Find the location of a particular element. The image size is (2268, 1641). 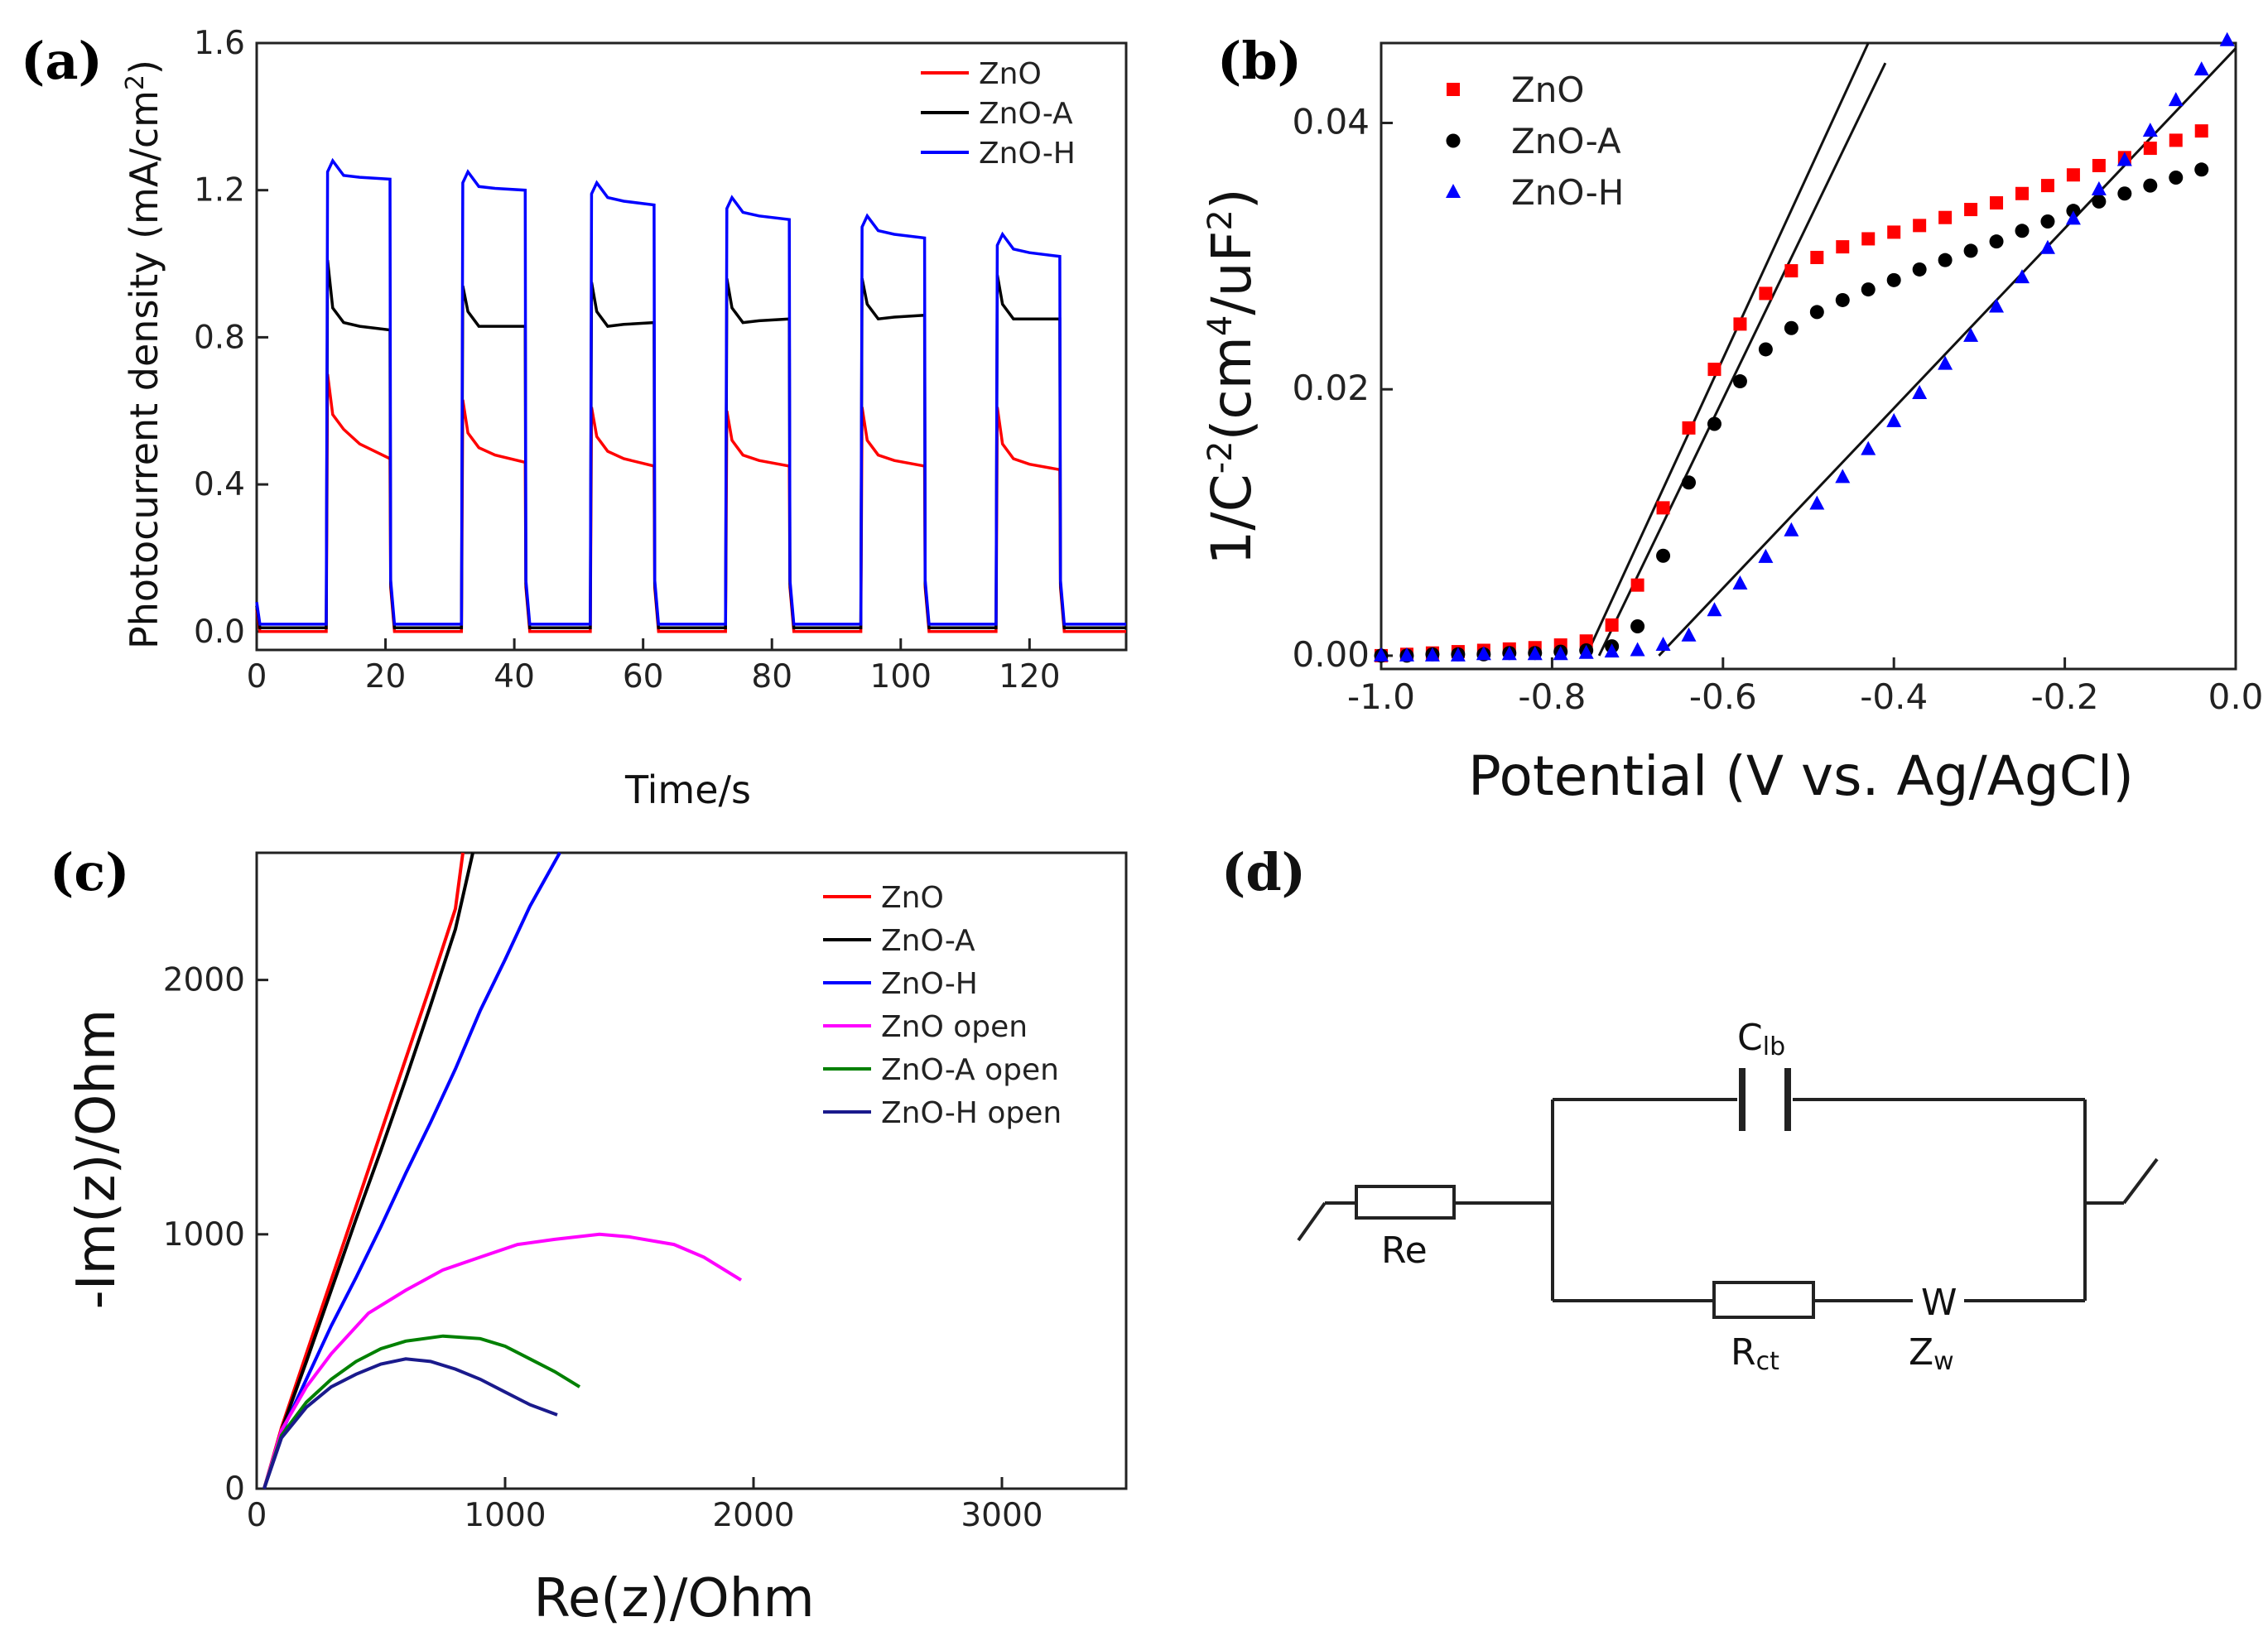

label-rct-main: R is located at coordinates (1743, 1352).